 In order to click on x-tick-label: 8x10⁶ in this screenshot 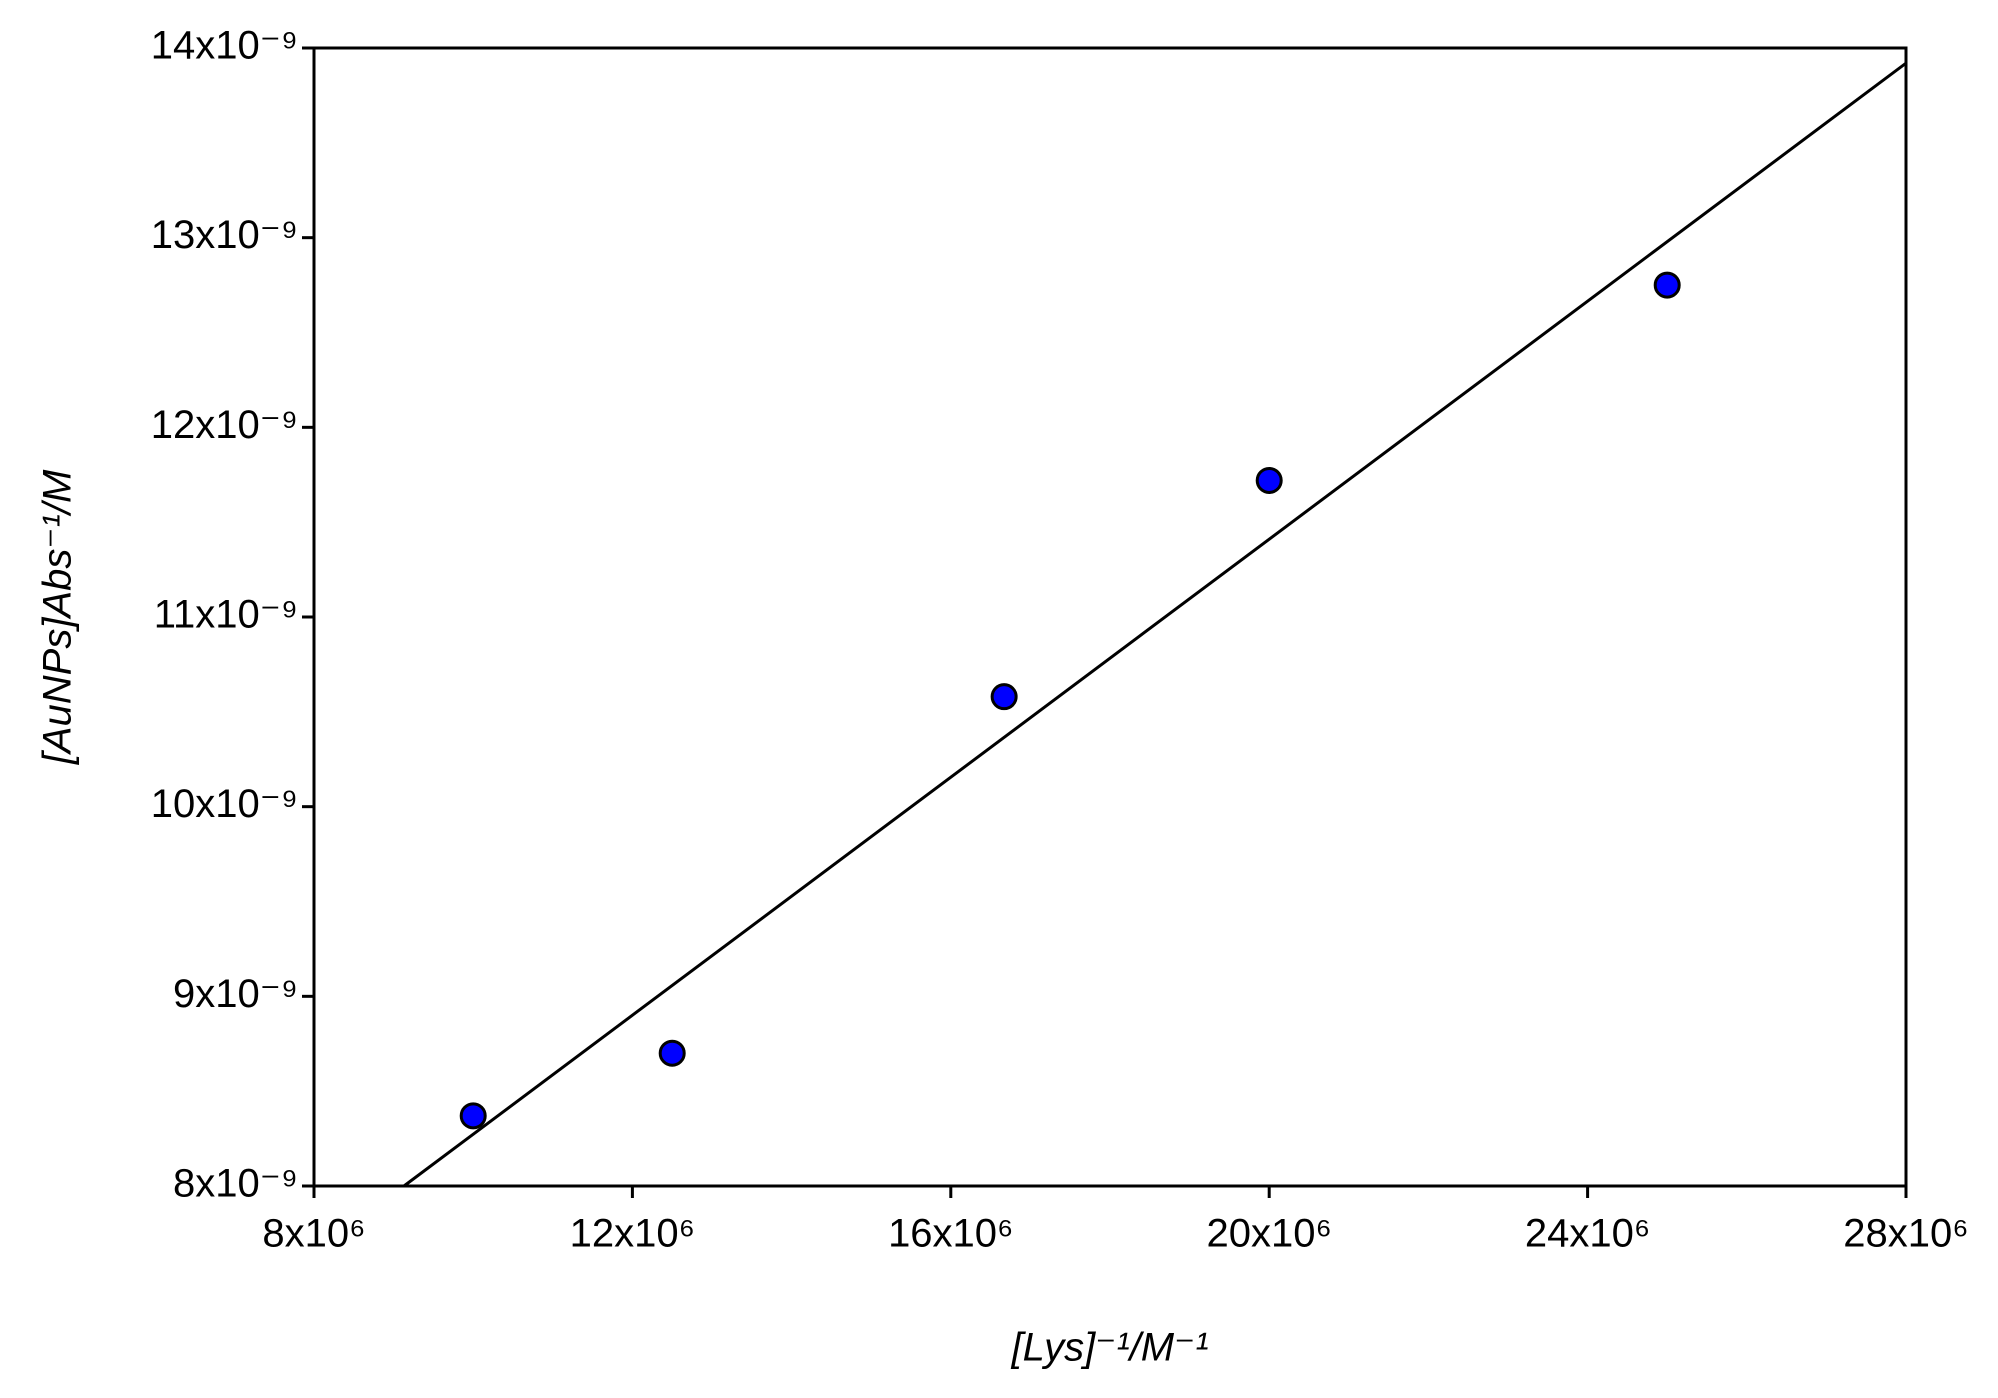, I will do `click(313, 1234)`.